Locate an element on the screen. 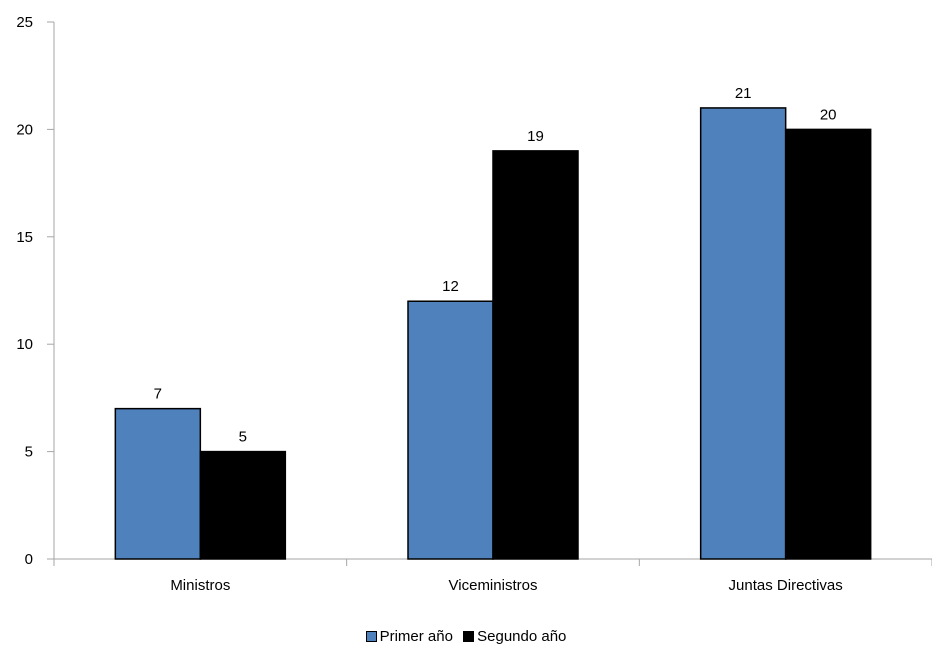 The width and height of the screenshot is (932, 649). legend: Primer año Segundo año is located at coordinates (466, 637).